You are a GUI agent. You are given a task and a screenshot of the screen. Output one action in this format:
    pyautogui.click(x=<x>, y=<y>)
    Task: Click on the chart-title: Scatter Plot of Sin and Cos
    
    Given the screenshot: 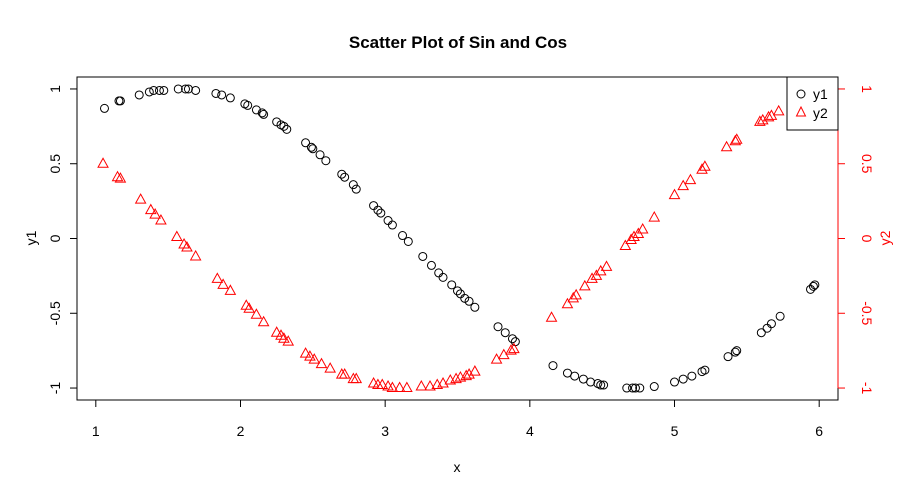 What is the action you would take?
    pyautogui.click(x=458, y=42)
    